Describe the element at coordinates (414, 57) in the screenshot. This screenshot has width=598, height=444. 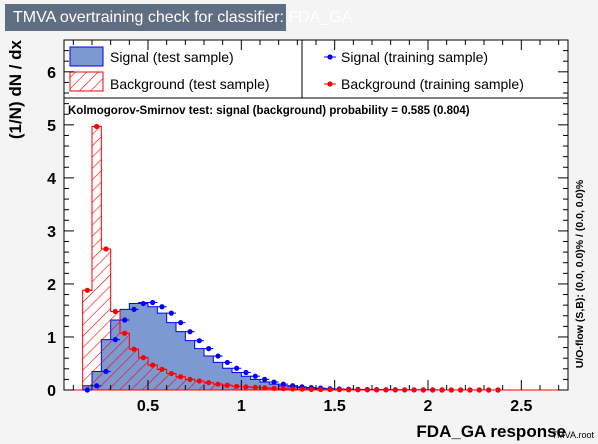
I see `legend-label-signal-train: Signal (training sample)` at that location.